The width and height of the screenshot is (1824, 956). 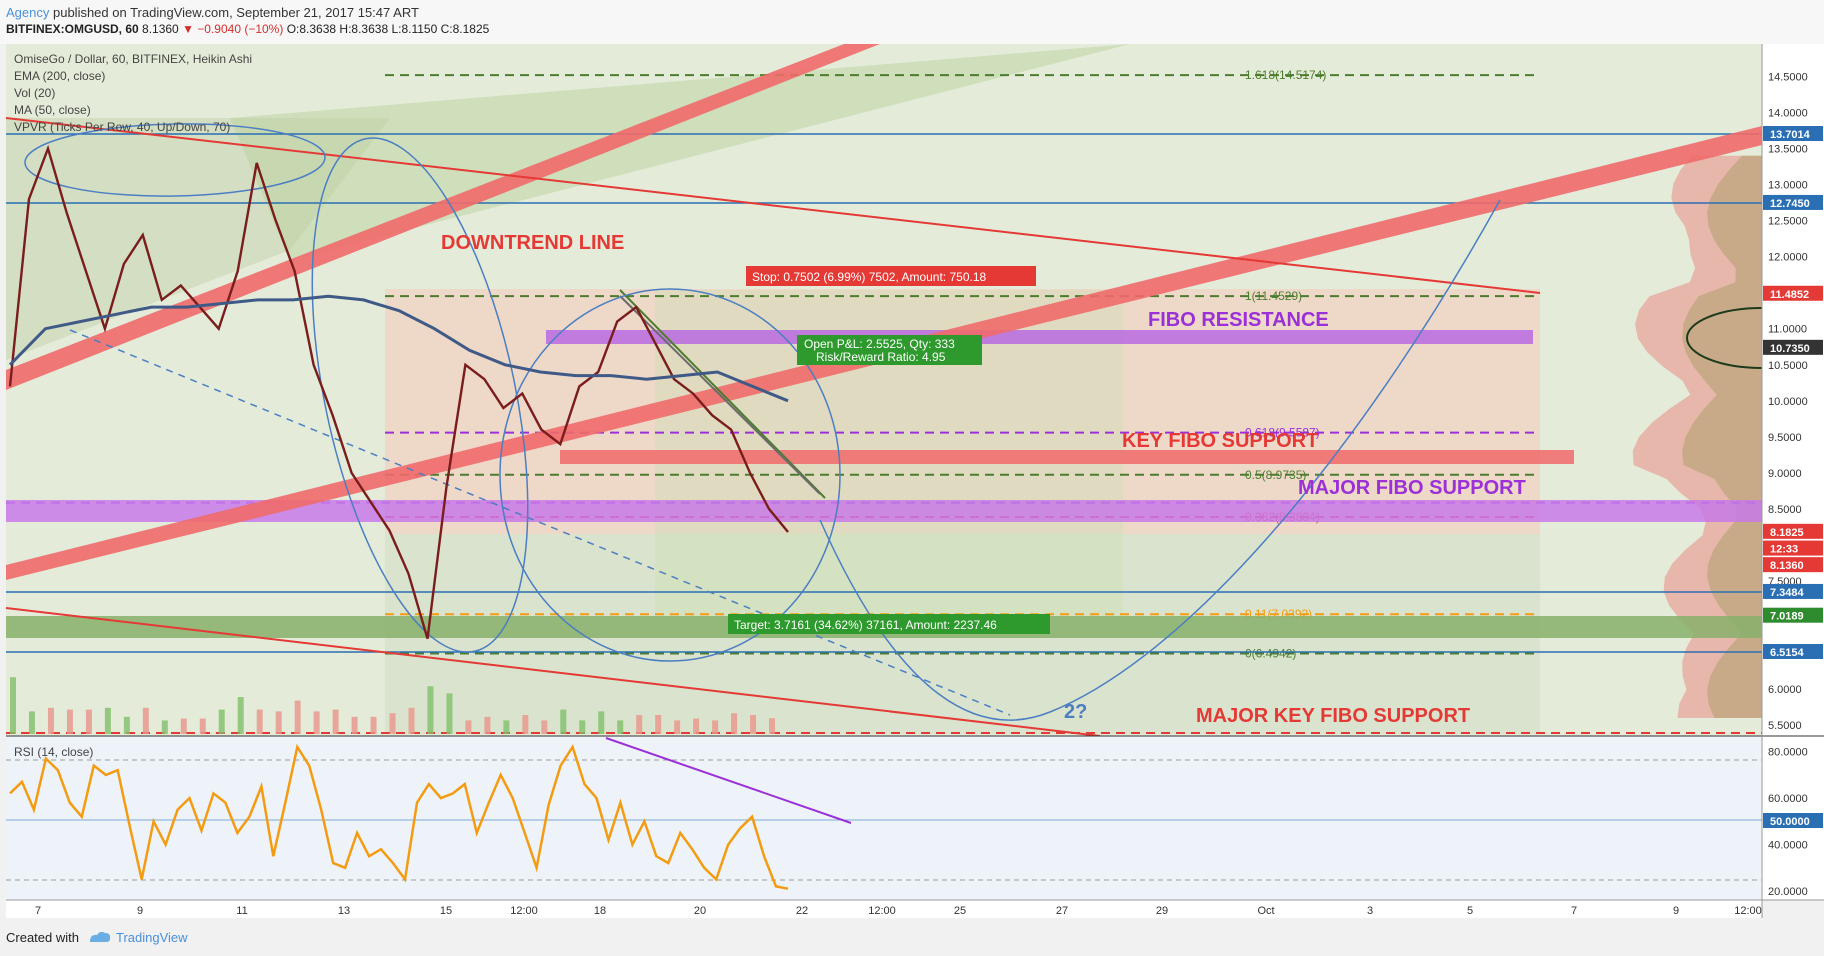 I want to click on target-label-bg, so click(x=889, y=624).